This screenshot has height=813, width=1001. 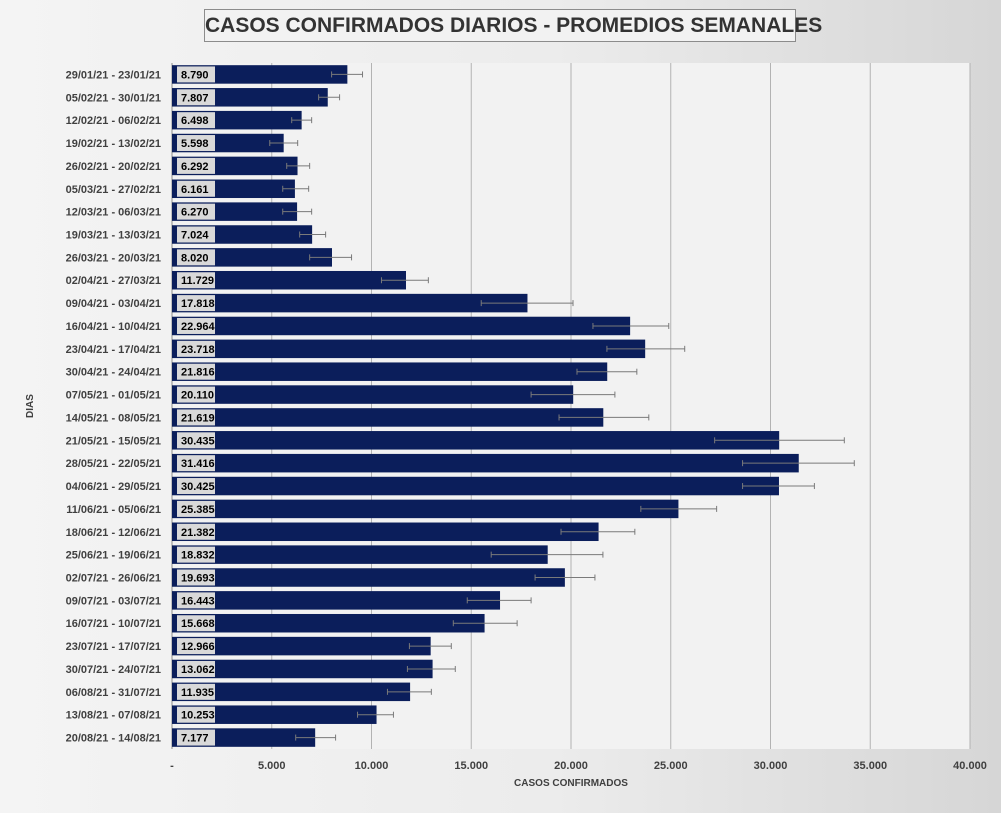 I want to click on data-label: 6.498, so click(x=195, y=121).